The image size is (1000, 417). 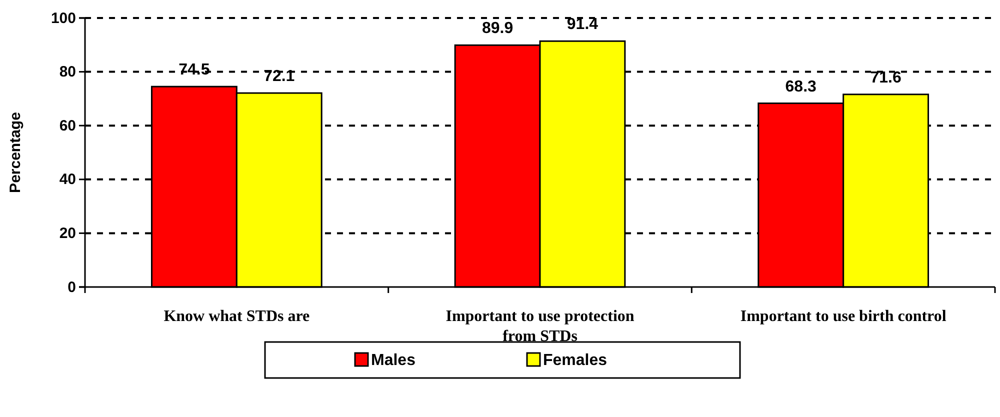 I want to click on y-tick-label: 40, so click(x=67, y=179).